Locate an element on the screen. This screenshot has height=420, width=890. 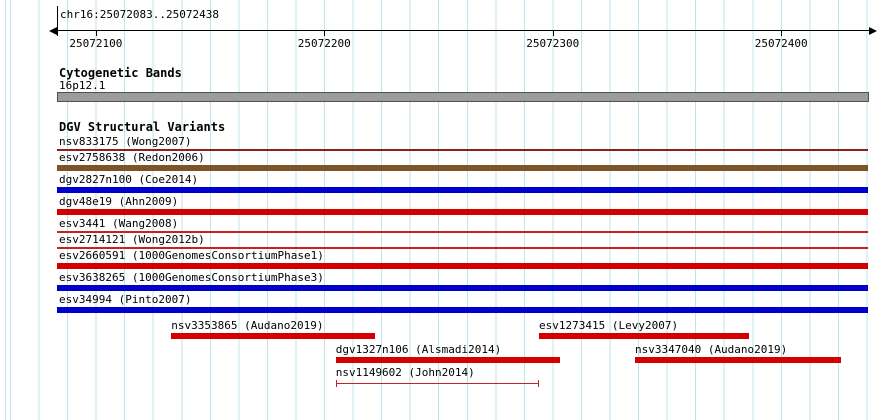
variant-label-esv3441: esv3441 (Wang2008) is located at coordinates (119, 223).